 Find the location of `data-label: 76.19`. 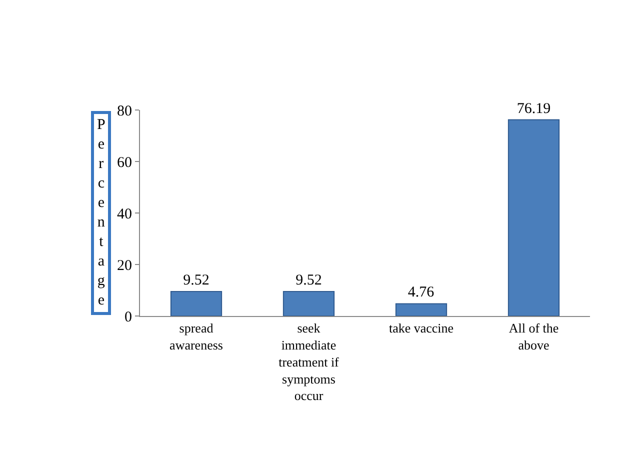

data-label: 76.19 is located at coordinates (533, 108).